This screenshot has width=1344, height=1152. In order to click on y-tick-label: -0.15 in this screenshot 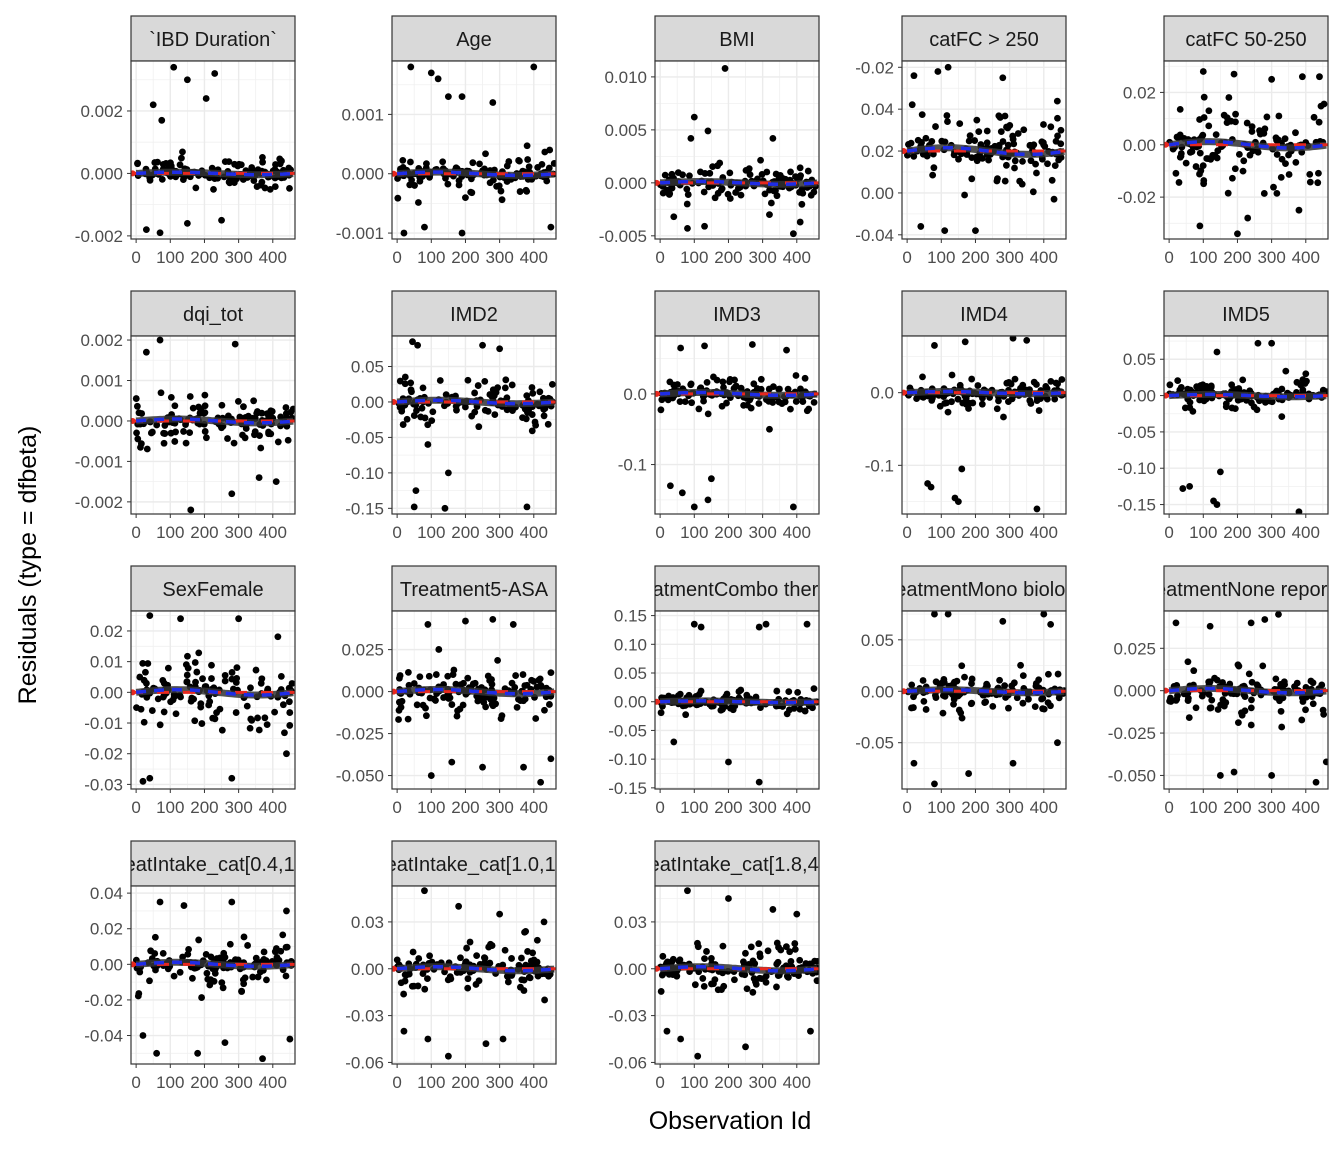, I will do `click(1136, 505)`.